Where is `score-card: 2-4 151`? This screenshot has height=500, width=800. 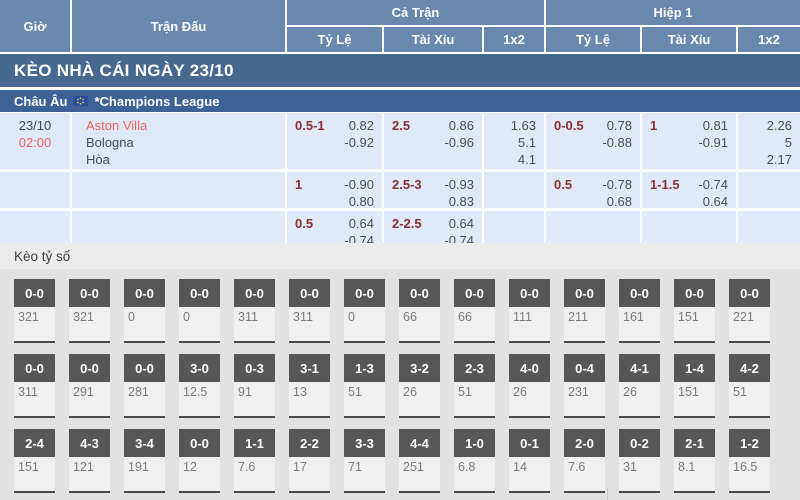
score-card: 2-4 151 is located at coordinates (34, 461).